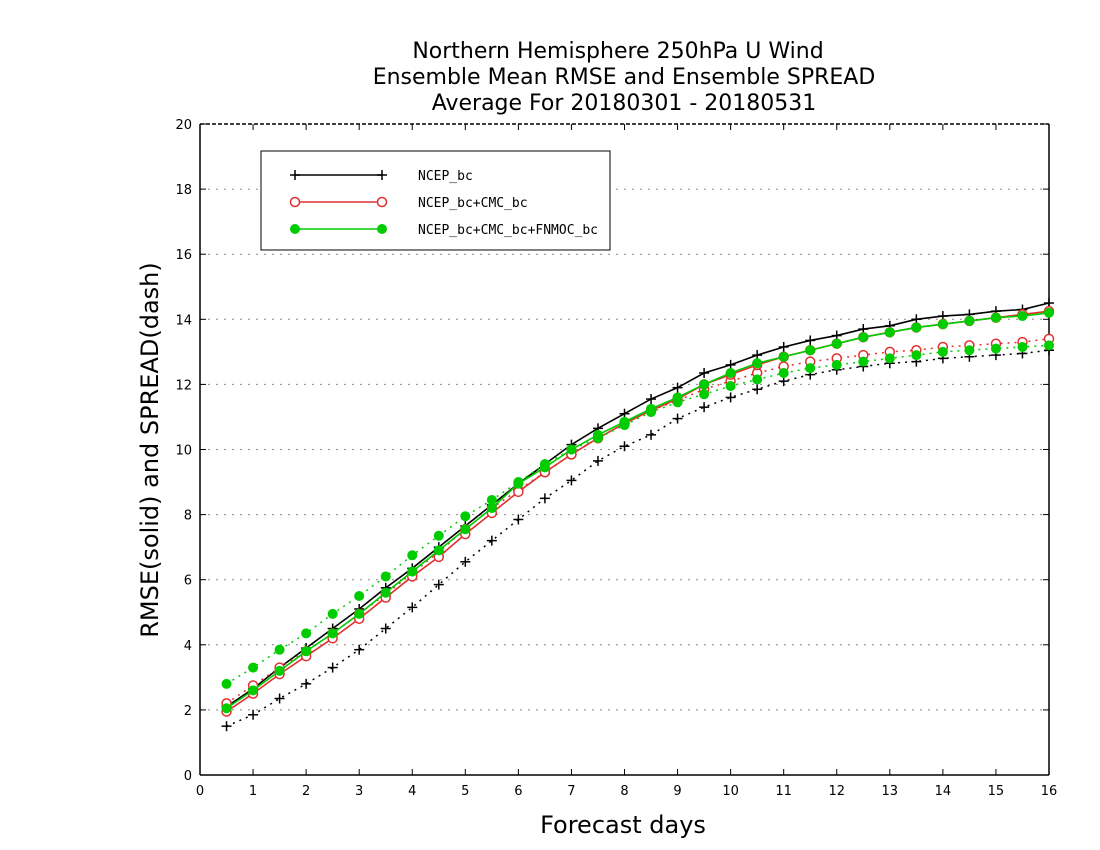  I want to click on title-line-3: Average For 20180301 - 20180531, so click(624, 103).